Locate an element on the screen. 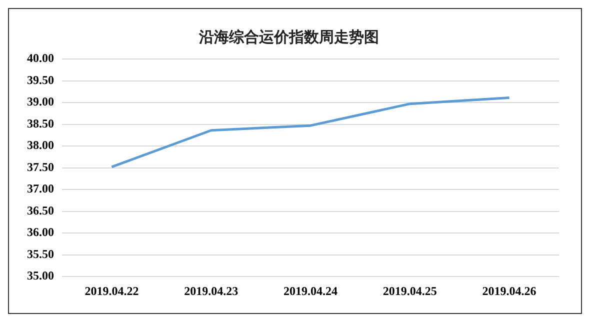 Image resolution: width=590 pixels, height=322 pixels. y-tick-label: 40.00 is located at coordinates (40, 58).